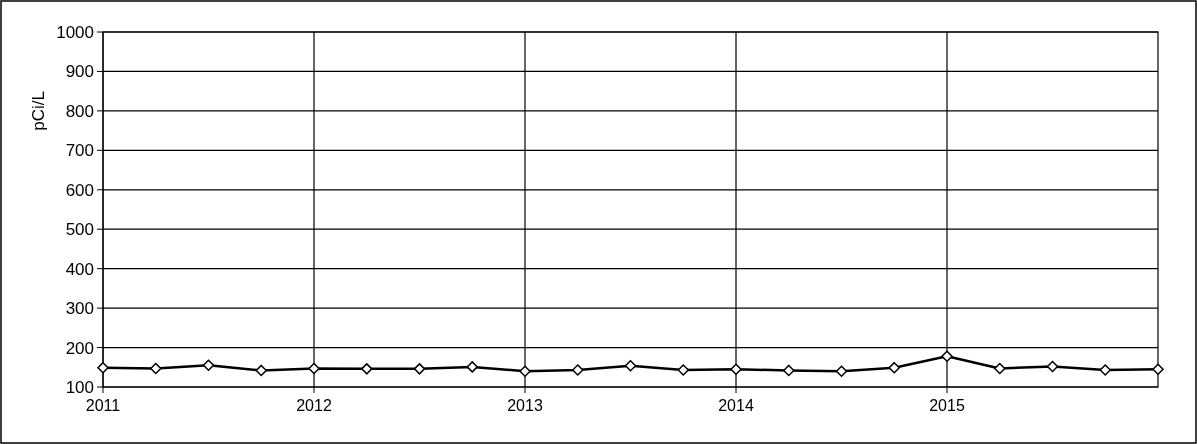  I want to click on y-tick-label: 100, so click(79, 387).